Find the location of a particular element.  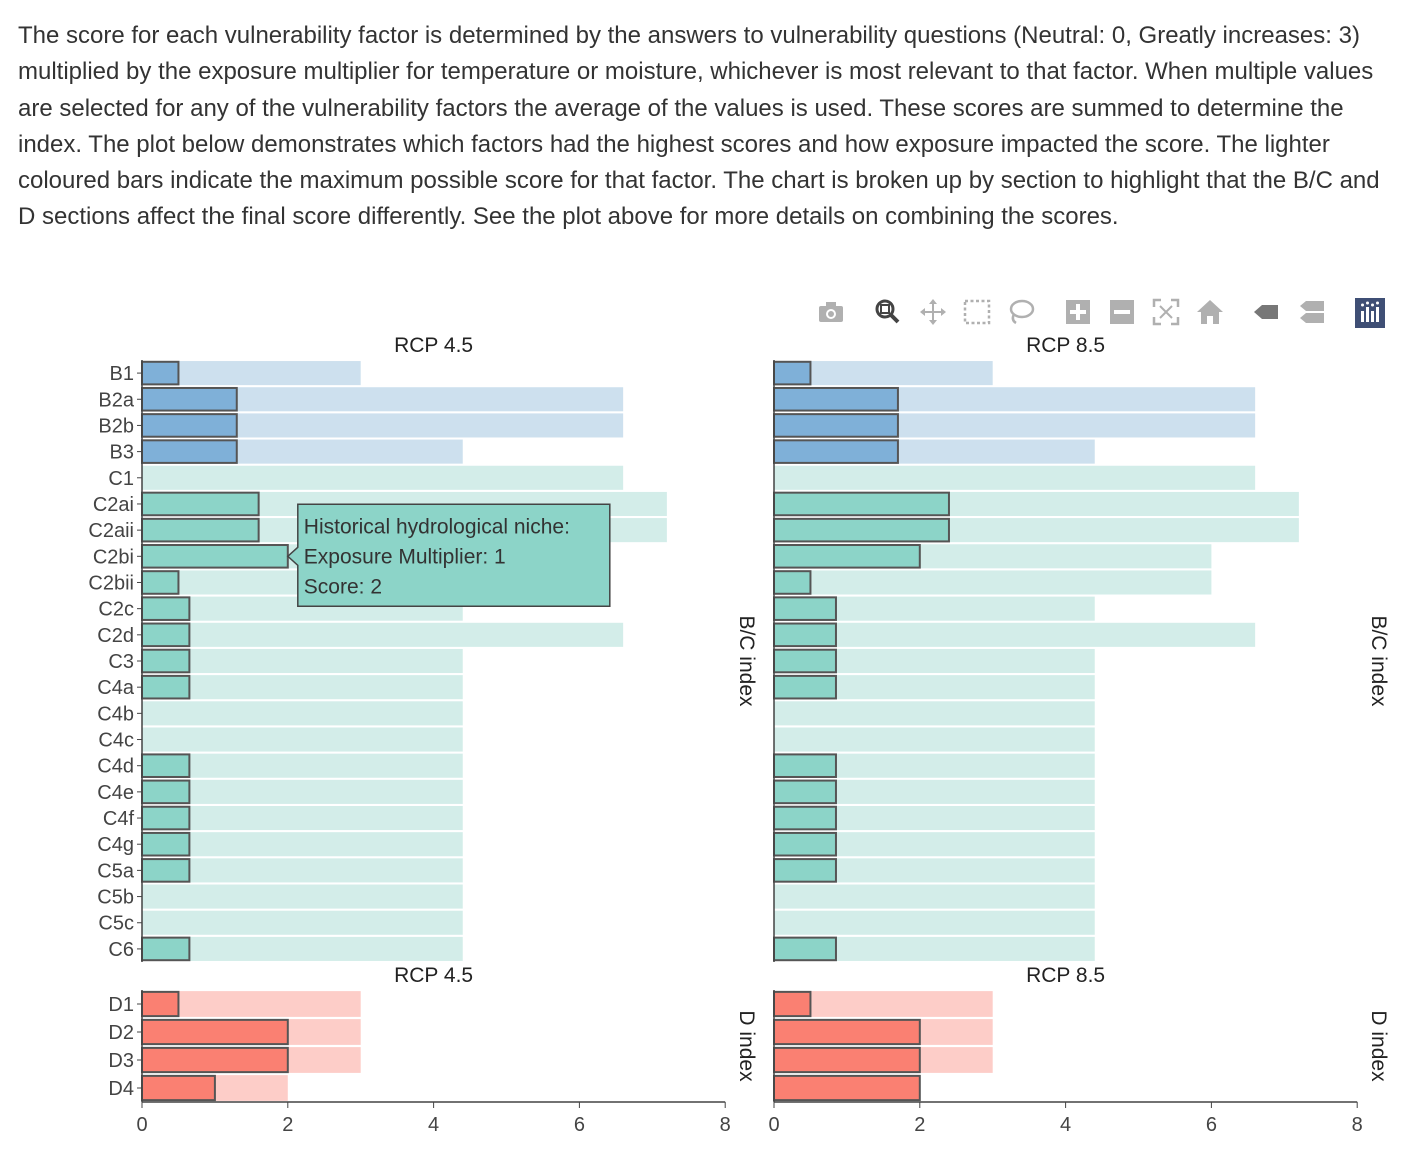

right-axis-label: D index is located at coordinates (746, 1046).